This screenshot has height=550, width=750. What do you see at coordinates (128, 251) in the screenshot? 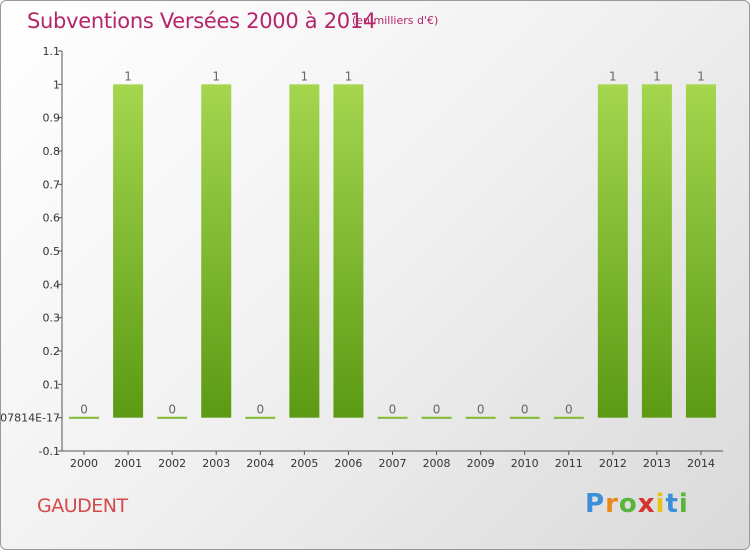
I see `bar-2001` at bounding box center [128, 251].